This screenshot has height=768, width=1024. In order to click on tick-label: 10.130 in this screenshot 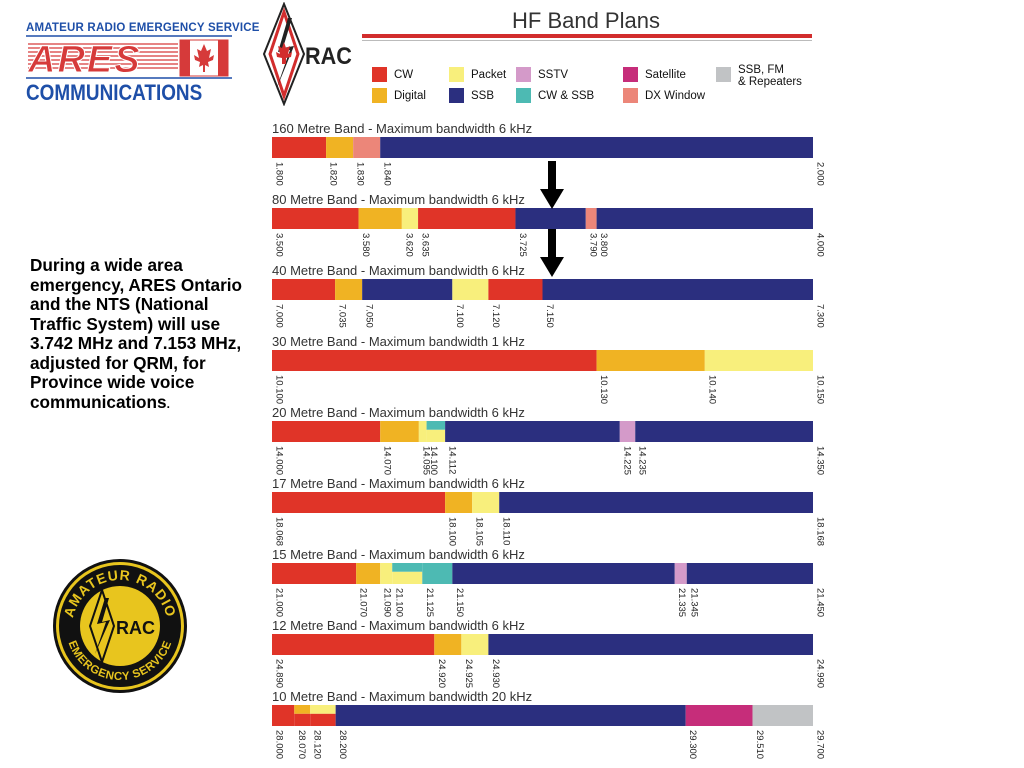, I will do `click(603, 389)`.